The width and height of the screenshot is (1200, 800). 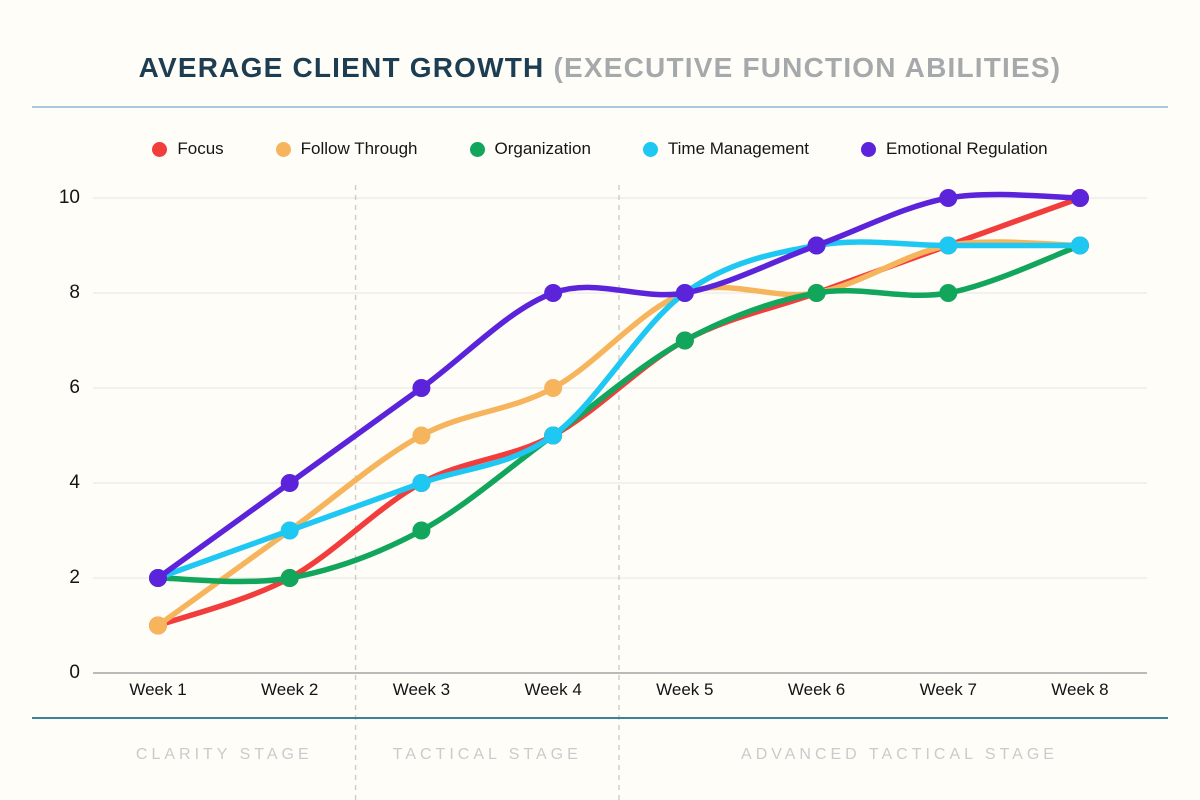 I want to click on x-tick-label: Week 3, so click(x=421, y=689).